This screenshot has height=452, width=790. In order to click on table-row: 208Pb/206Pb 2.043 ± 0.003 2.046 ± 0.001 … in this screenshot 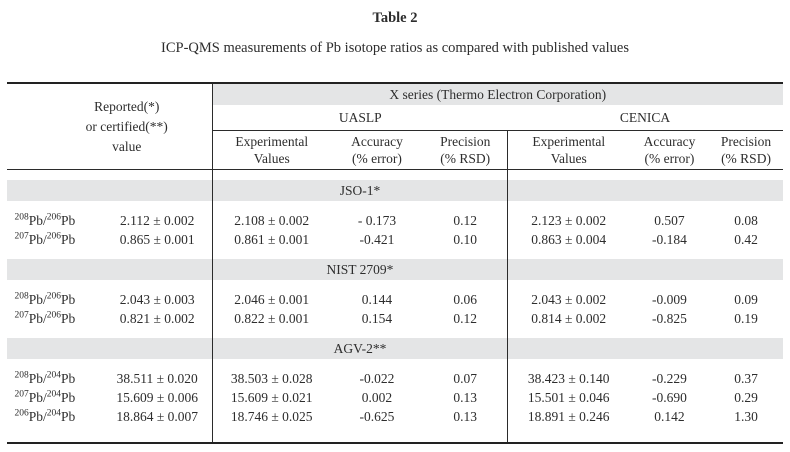, I will do `click(394, 299)`.